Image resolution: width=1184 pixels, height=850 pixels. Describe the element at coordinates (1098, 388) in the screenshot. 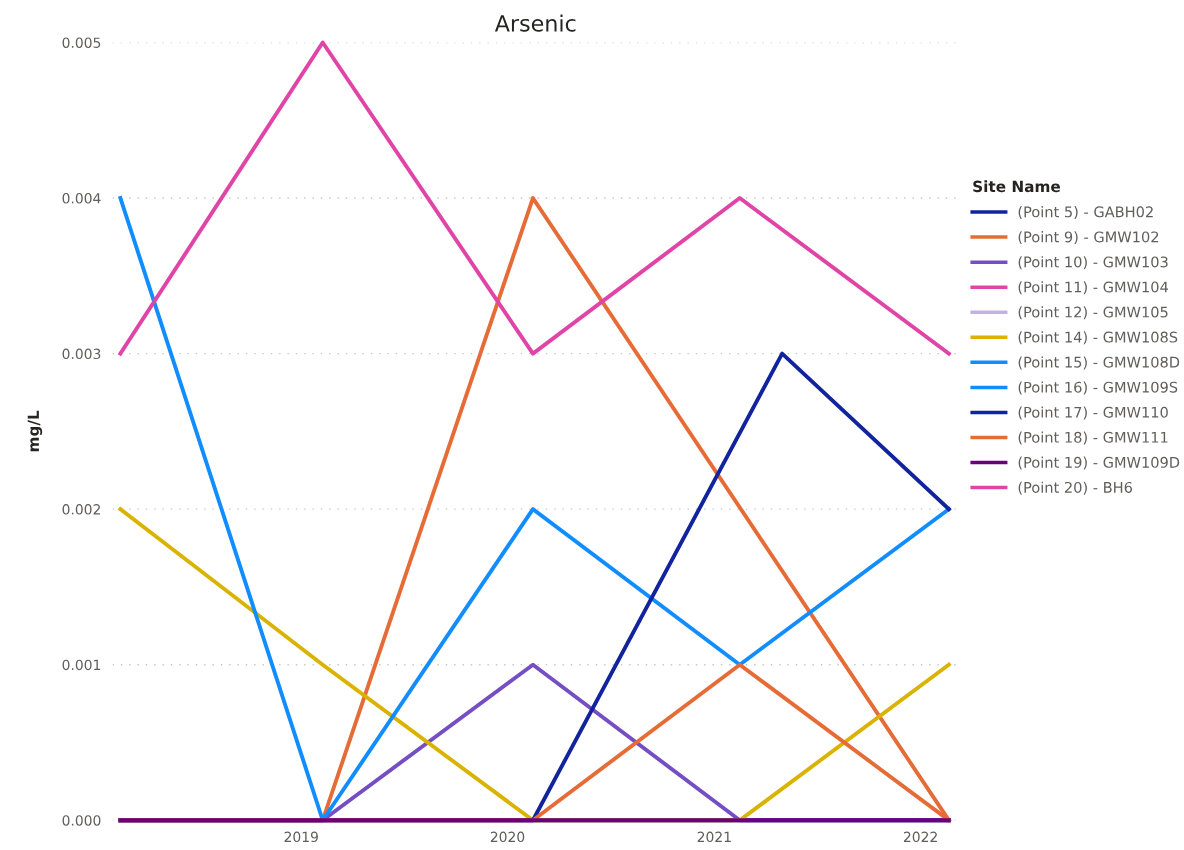

I see `legend-label: (Point 16) - GMW109S` at that location.